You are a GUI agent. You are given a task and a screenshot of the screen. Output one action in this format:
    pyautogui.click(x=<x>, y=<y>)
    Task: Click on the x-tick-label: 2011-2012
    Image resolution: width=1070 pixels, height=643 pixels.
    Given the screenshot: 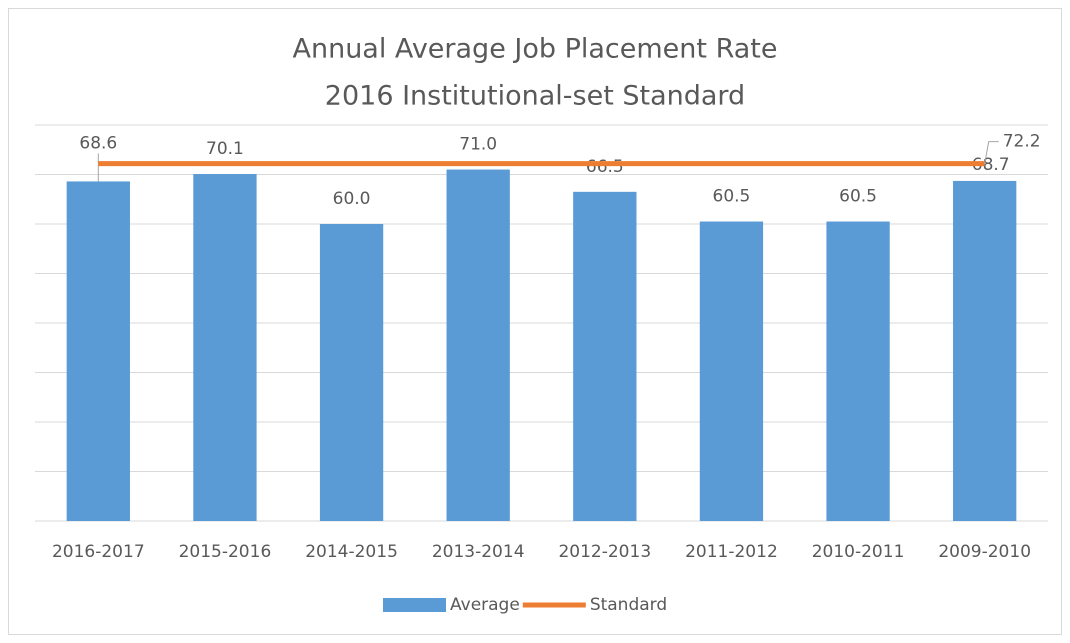 What is the action you would take?
    pyautogui.click(x=731, y=552)
    